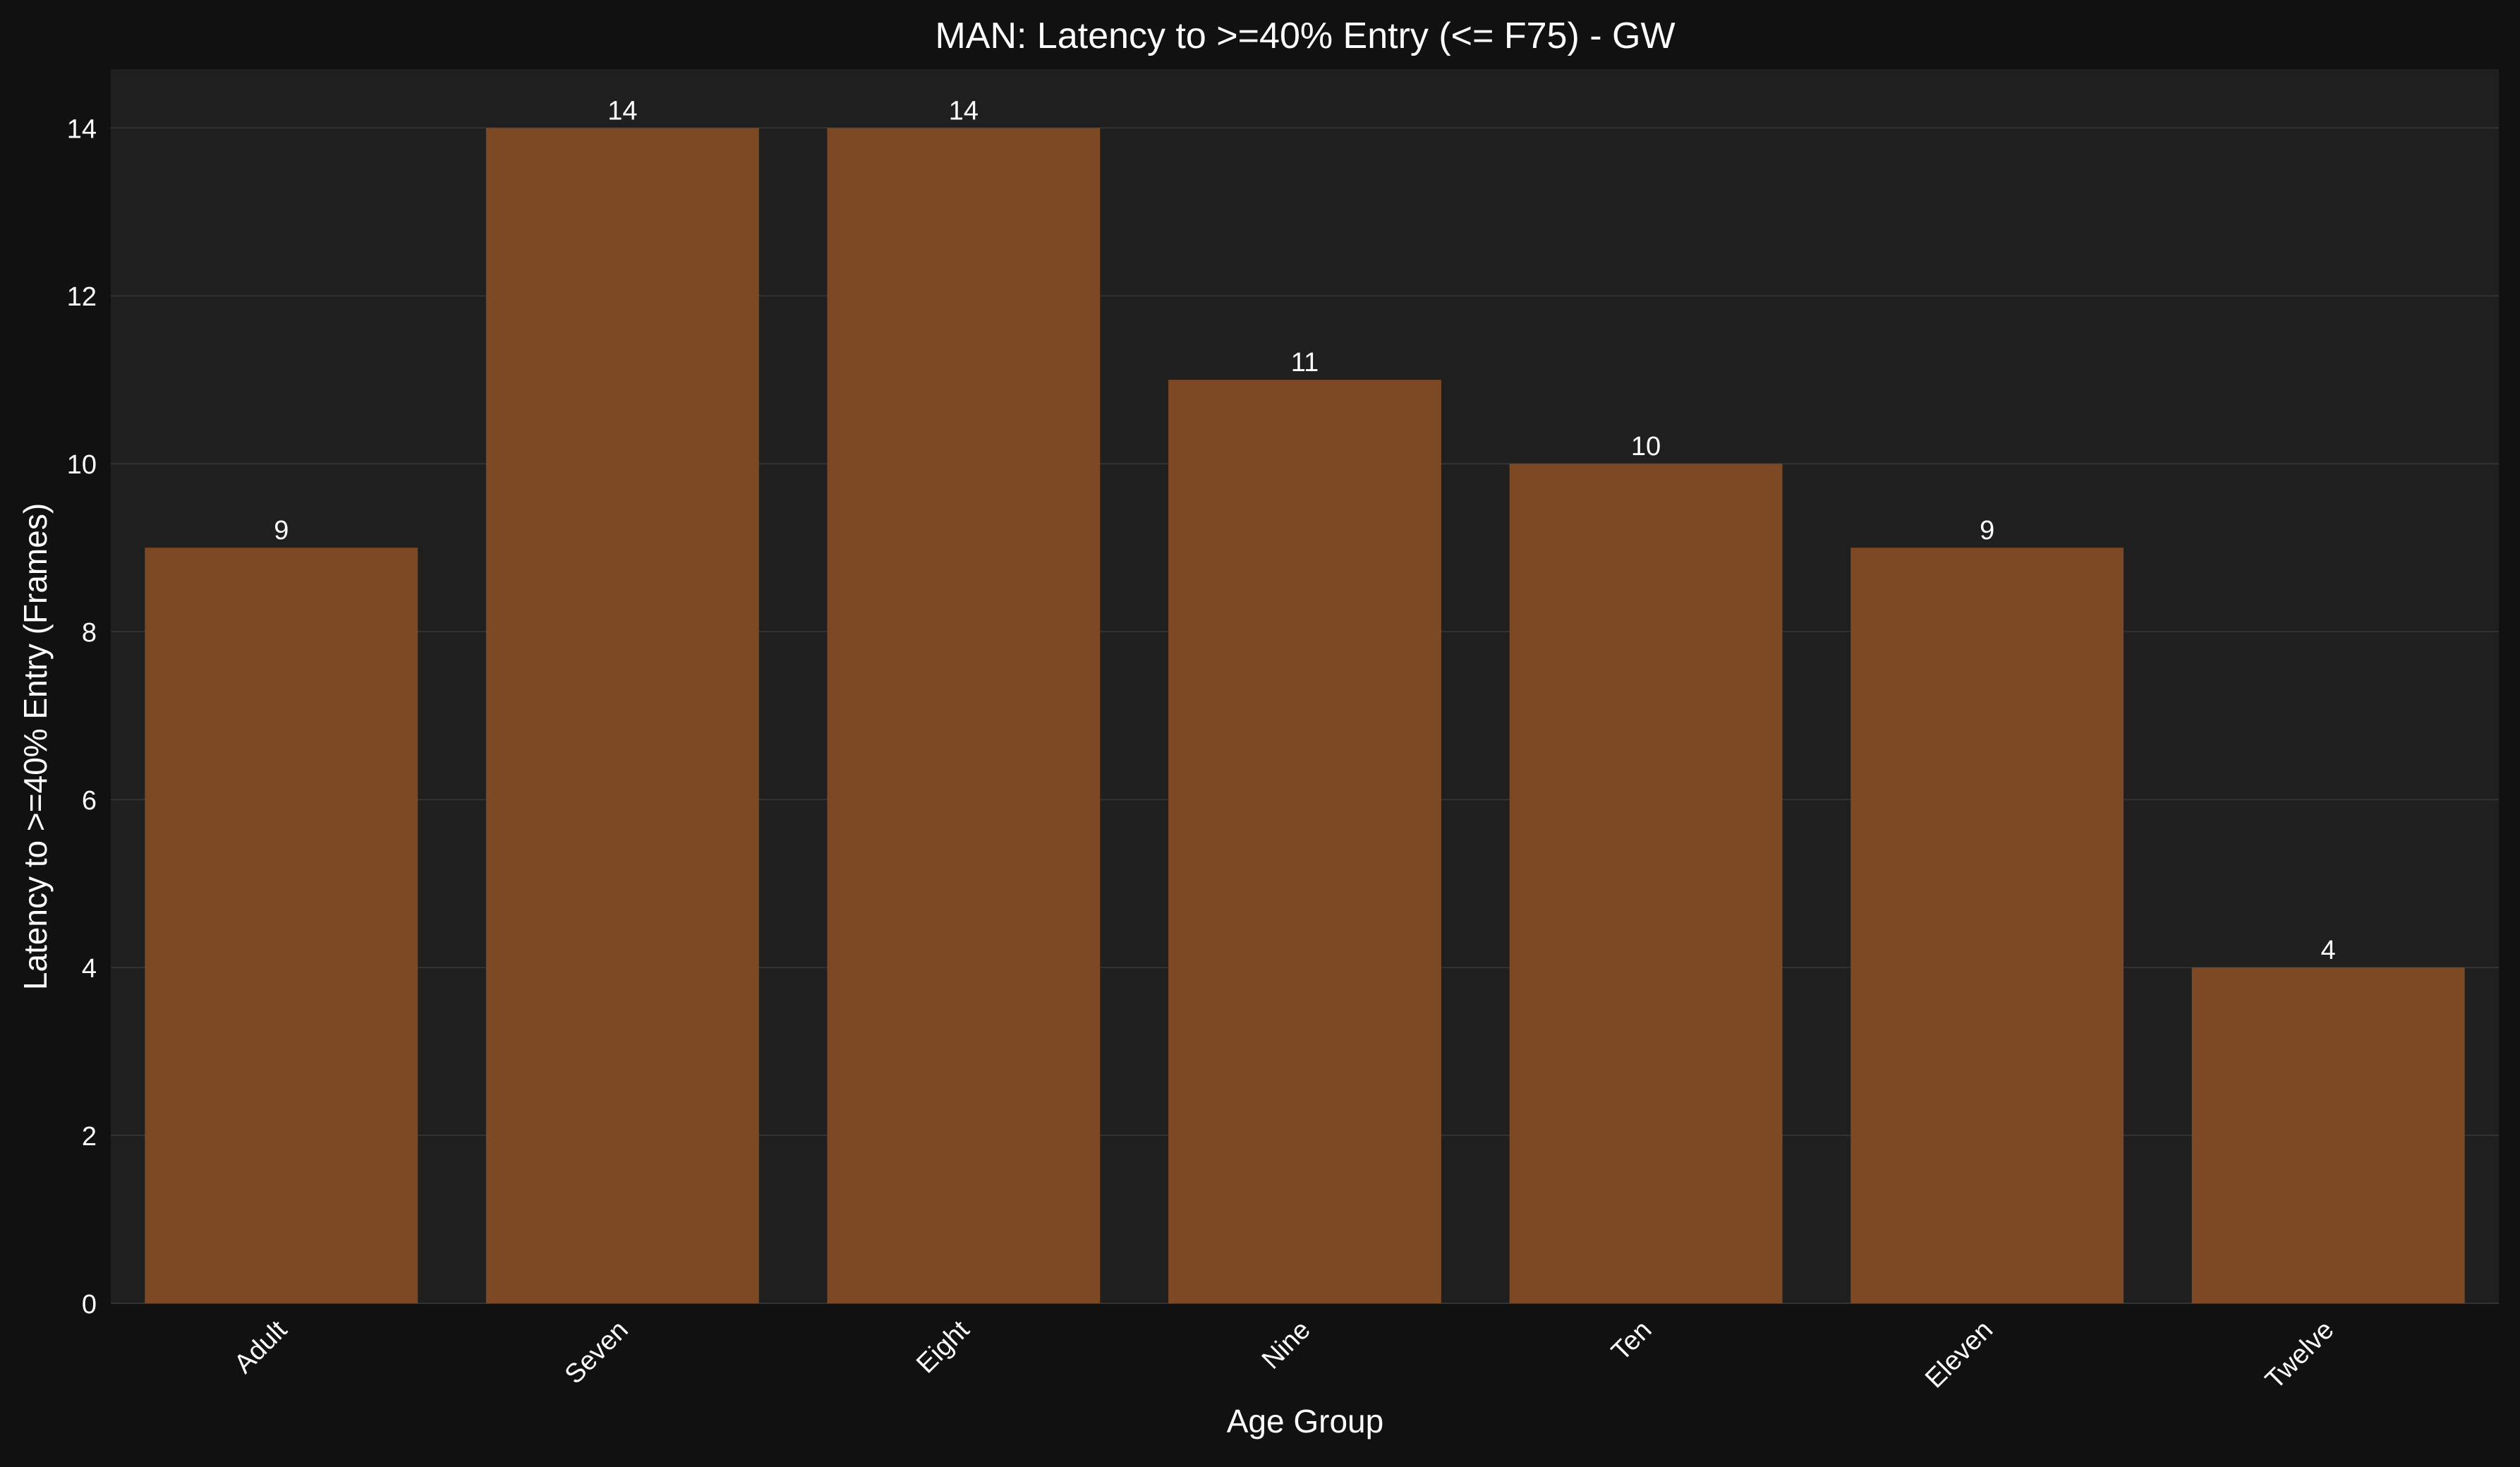  What do you see at coordinates (90, 633) in the screenshot?
I see `y-tick-label: 8` at bounding box center [90, 633].